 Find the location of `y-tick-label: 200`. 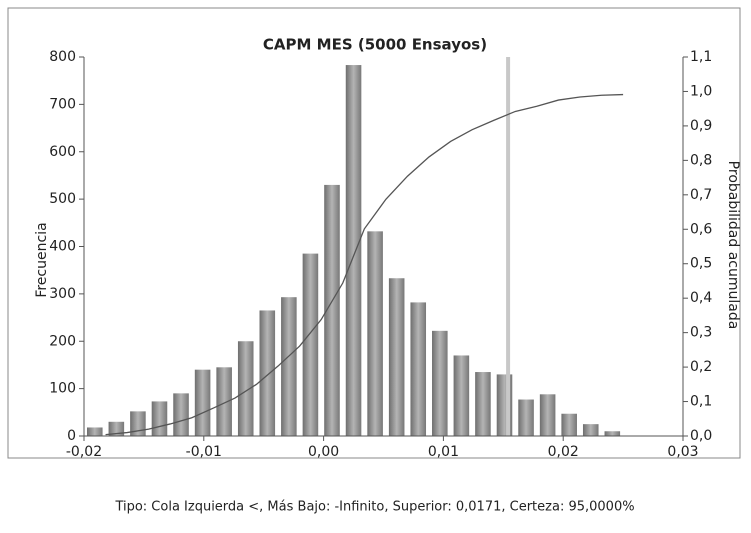

y-tick-label: 200 is located at coordinates (62, 341).